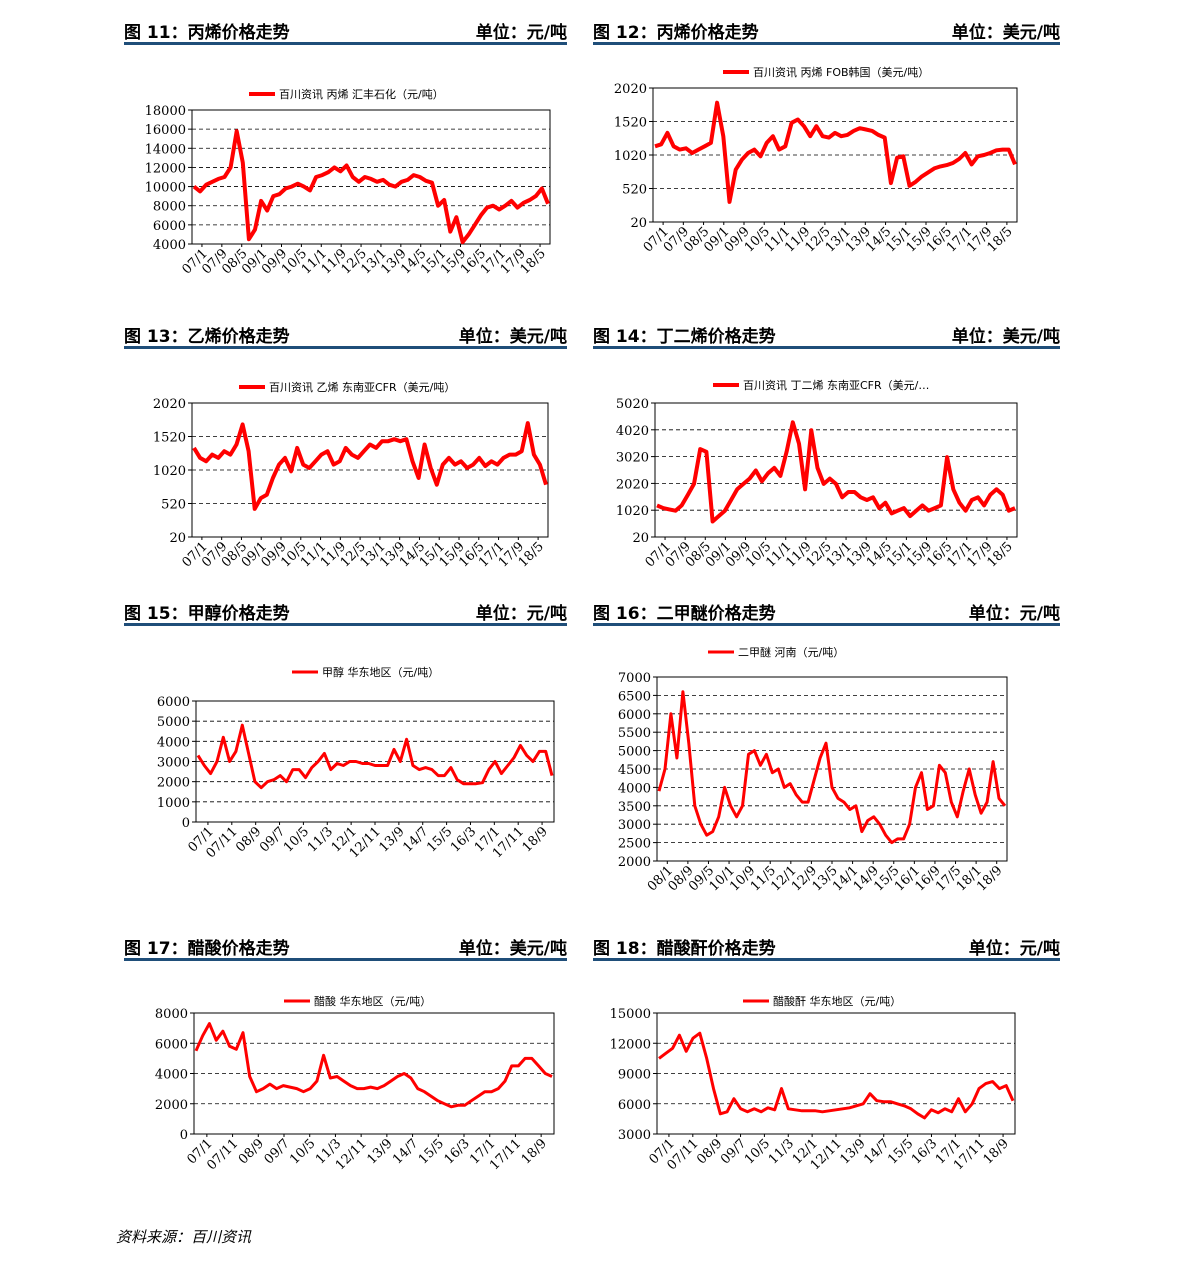 This screenshot has height=1266, width=1191. Describe the element at coordinates (634, 770) in the screenshot. I see `y-tick-label: 4500` at that location.